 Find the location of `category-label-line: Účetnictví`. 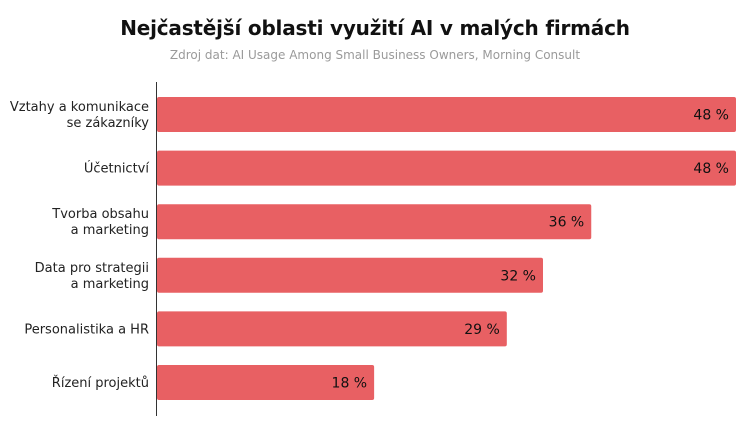

category-label-line: Účetnictví is located at coordinates (117, 169).